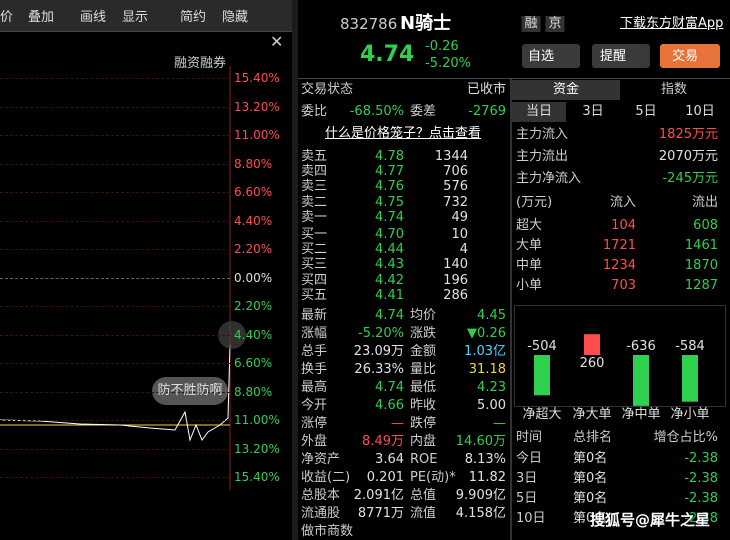 This screenshot has height=540, width=730. I want to click on button: 交易, so click(685, 56).